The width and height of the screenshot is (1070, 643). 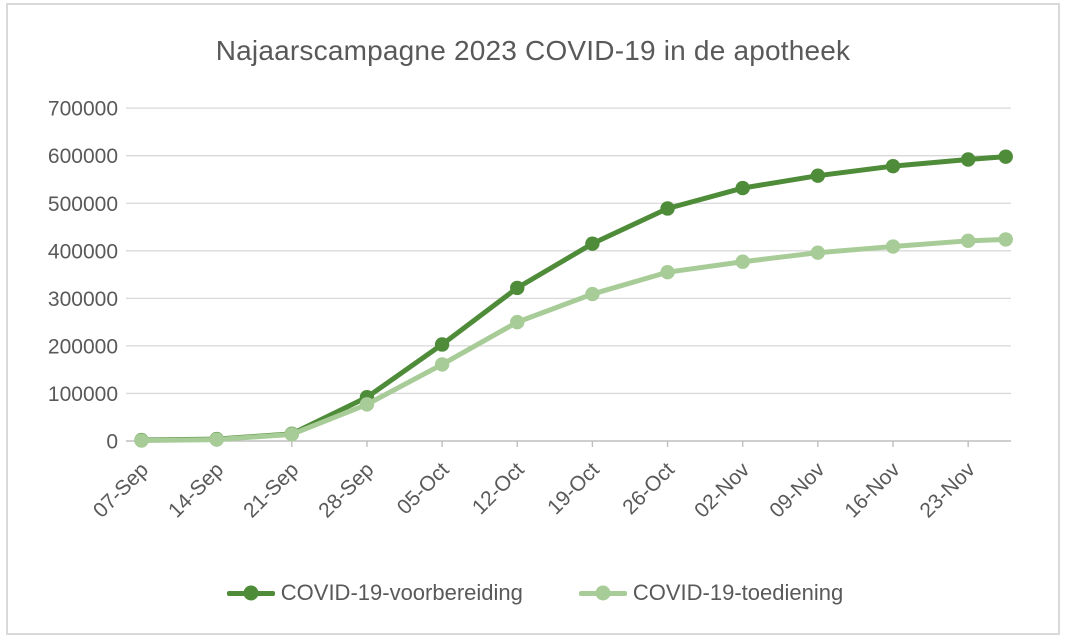 What do you see at coordinates (872, 490) in the screenshot?
I see `x-tick-label: 16-Nov` at bounding box center [872, 490].